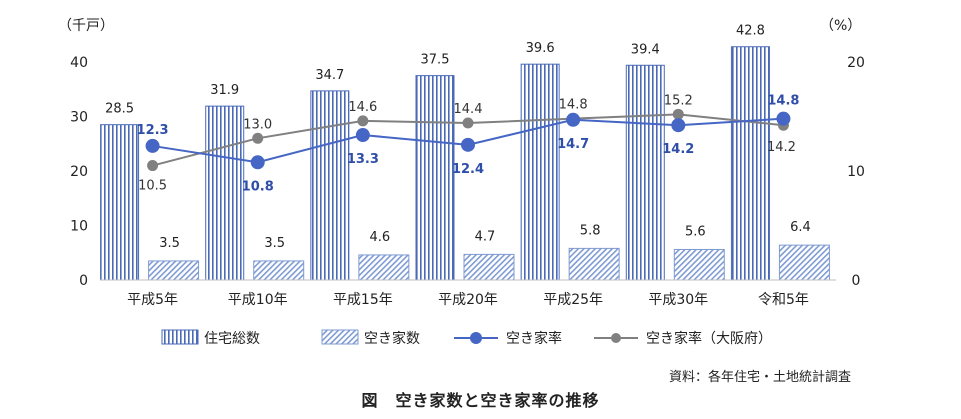 The width and height of the screenshot is (961, 419). What do you see at coordinates (616, 338) in the screenshot?
I see `legend-swatch-osaka-vacancy-rate-point` at bounding box center [616, 338].